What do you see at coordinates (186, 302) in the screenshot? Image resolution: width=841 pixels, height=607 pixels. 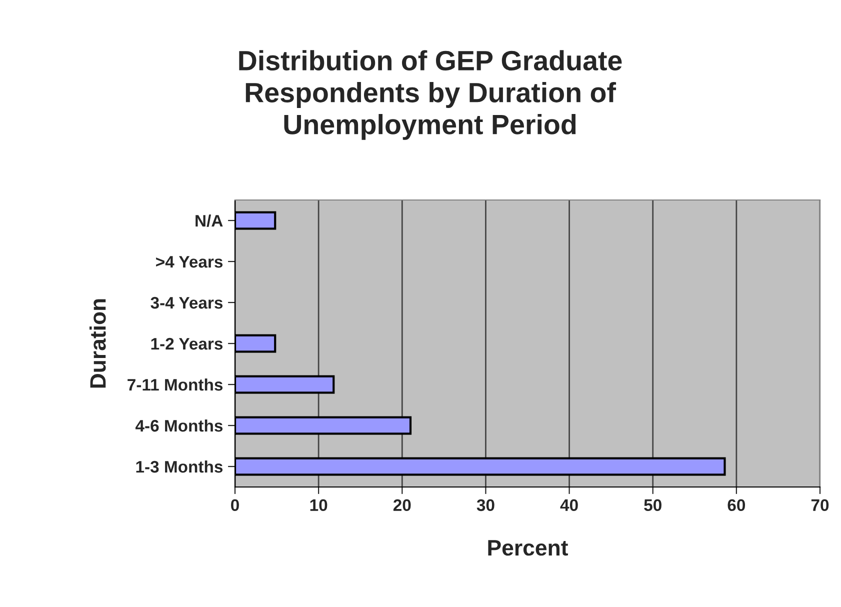 I see `y-tick-label: 3-4 Years` at bounding box center [186, 302].